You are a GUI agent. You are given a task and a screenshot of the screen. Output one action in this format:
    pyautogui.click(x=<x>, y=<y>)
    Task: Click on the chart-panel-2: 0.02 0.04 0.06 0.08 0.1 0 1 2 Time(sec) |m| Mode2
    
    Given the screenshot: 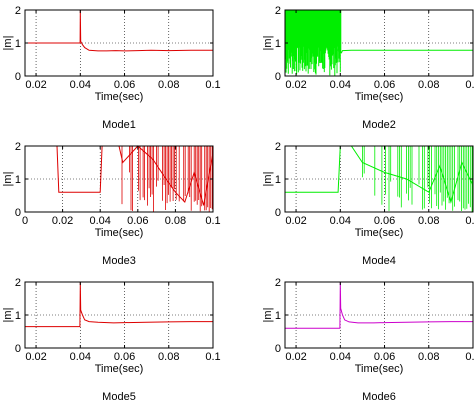 What is the action you would take?
    pyautogui.click(x=368, y=68)
    